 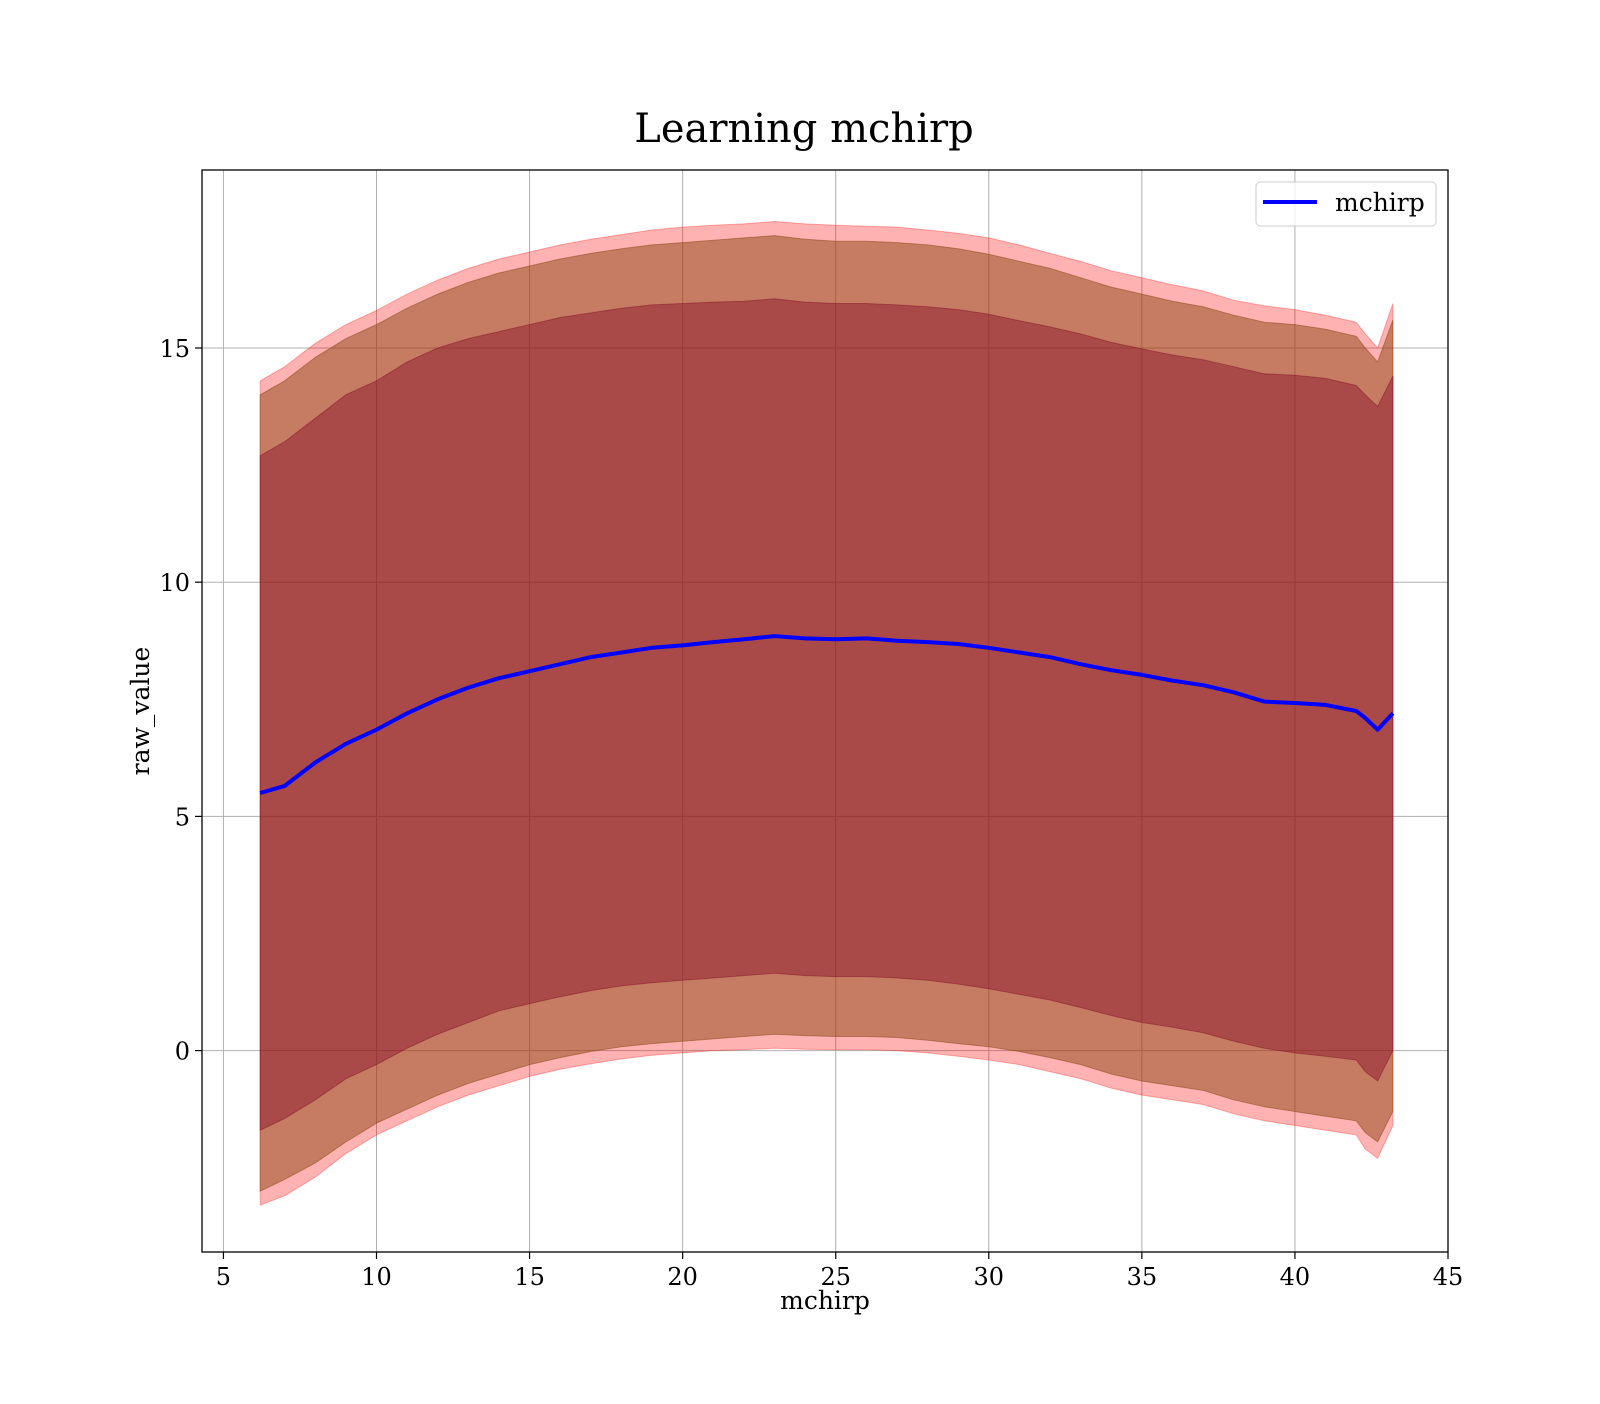 What do you see at coordinates (182, 817) in the screenshot?
I see `y-tick-label: 5` at bounding box center [182, 817].